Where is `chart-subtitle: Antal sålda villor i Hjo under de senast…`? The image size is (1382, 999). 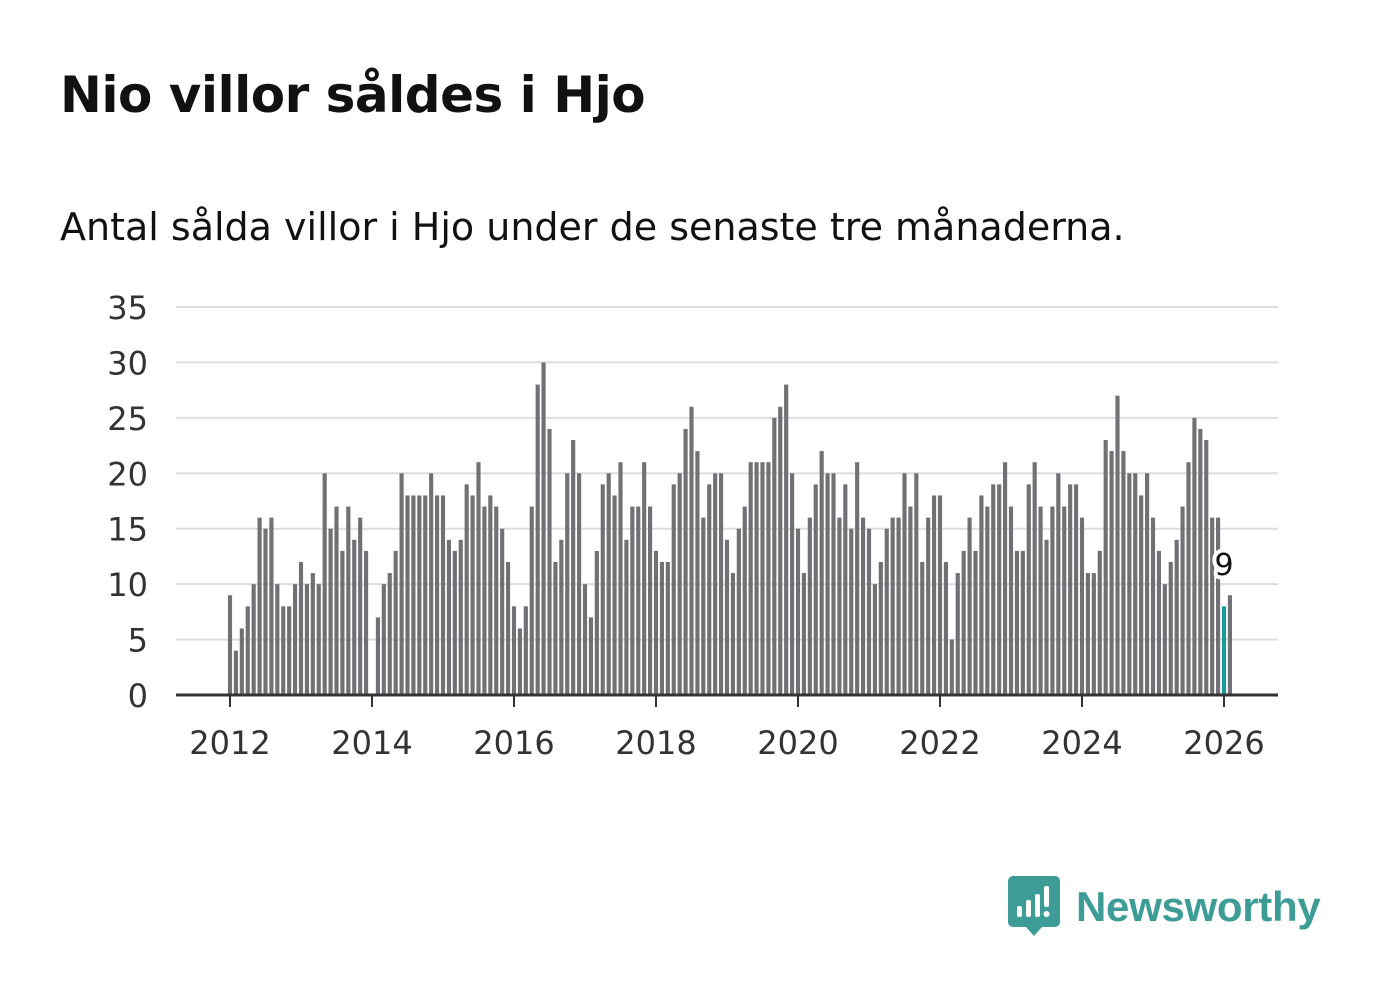 chart-subtitle: Antal sålda villor i Hjo under de senast… is located at coordinates (592, 227).